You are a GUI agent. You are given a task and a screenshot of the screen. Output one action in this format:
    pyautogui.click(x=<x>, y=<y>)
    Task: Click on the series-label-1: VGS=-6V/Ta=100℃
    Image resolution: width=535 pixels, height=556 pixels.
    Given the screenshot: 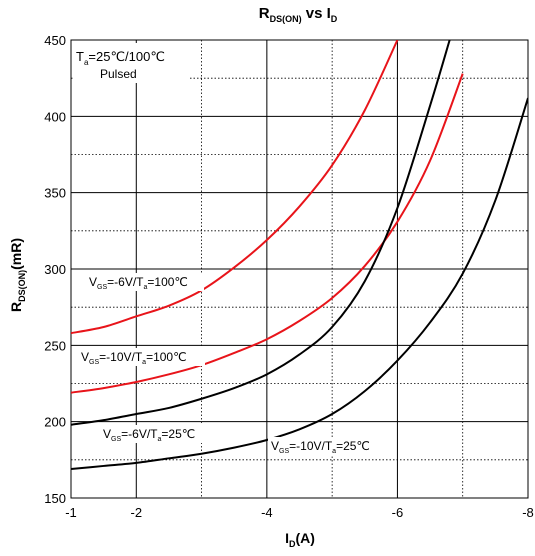 What is the action you would take?
    pyautogui.click(x=145, y=282)
    